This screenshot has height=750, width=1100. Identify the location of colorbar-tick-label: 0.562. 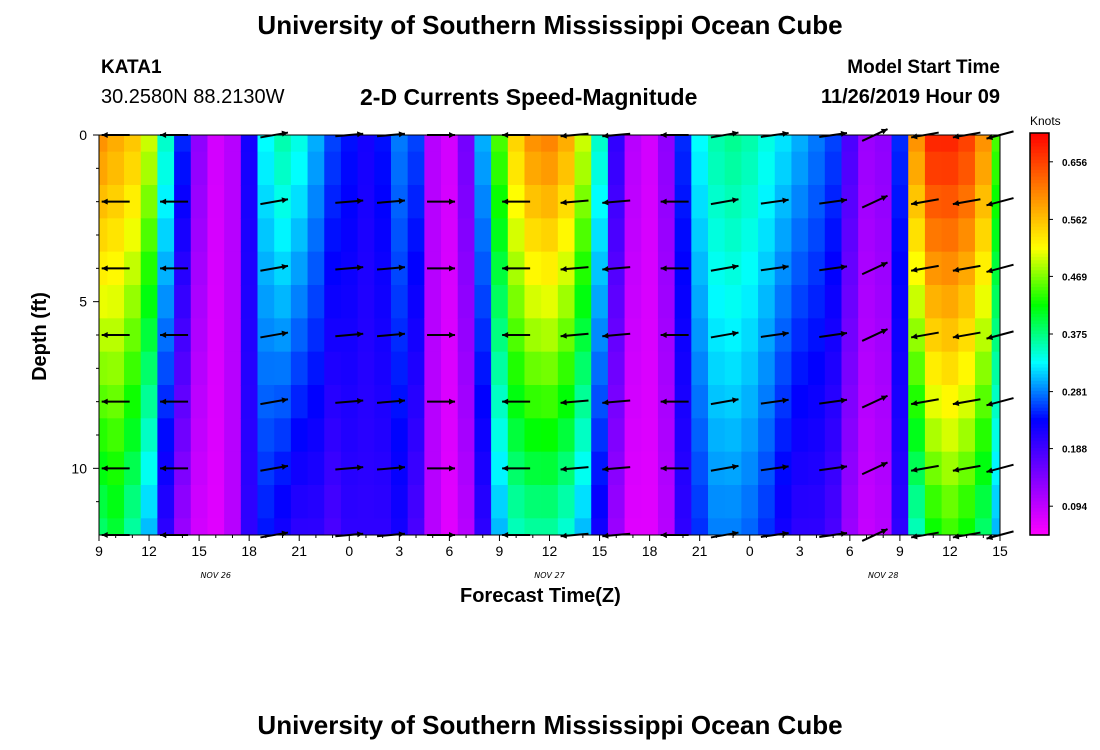
(1074, 220).